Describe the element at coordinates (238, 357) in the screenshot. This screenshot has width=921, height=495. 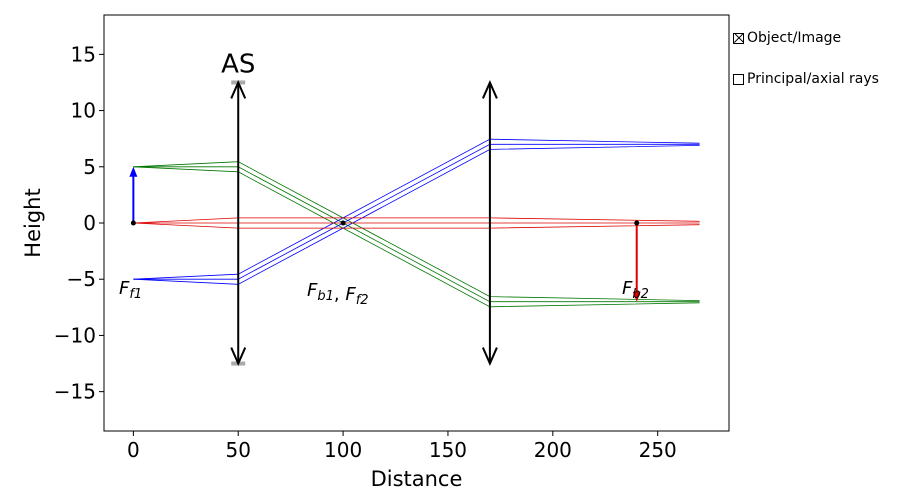
I see `lens-0-bottom-head` at that location.